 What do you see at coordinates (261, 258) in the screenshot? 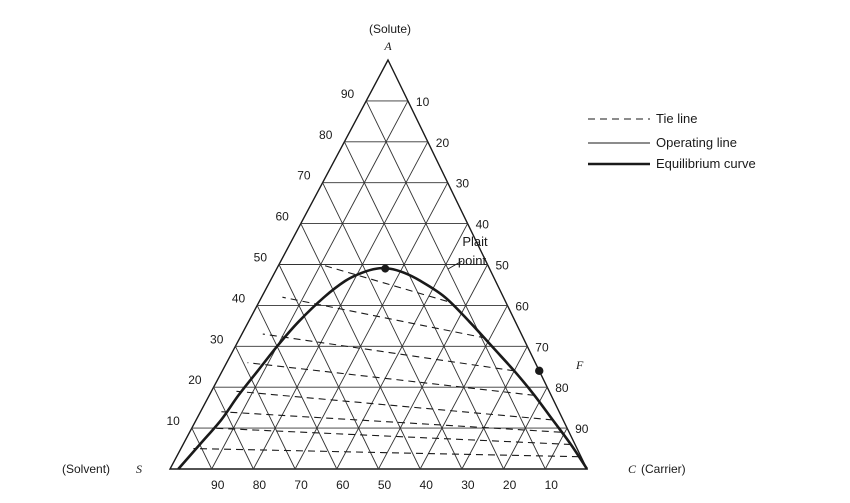
I see `tick-label-left: 50` at bounding box center [261, 258].